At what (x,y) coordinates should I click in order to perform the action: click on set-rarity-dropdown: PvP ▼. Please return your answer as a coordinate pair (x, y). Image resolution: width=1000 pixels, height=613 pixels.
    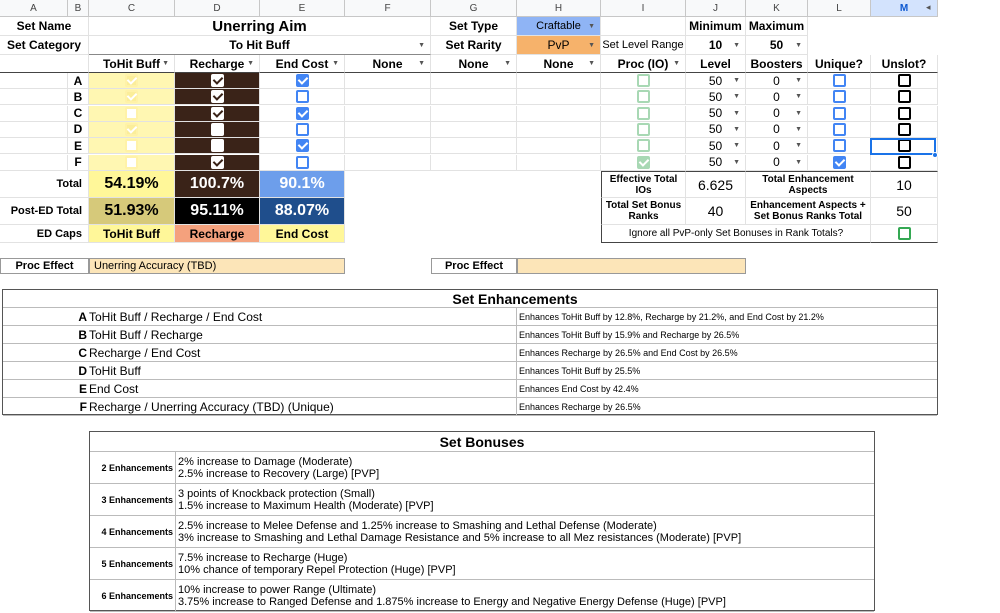
    Looking at the image, I should click on (559, 45).